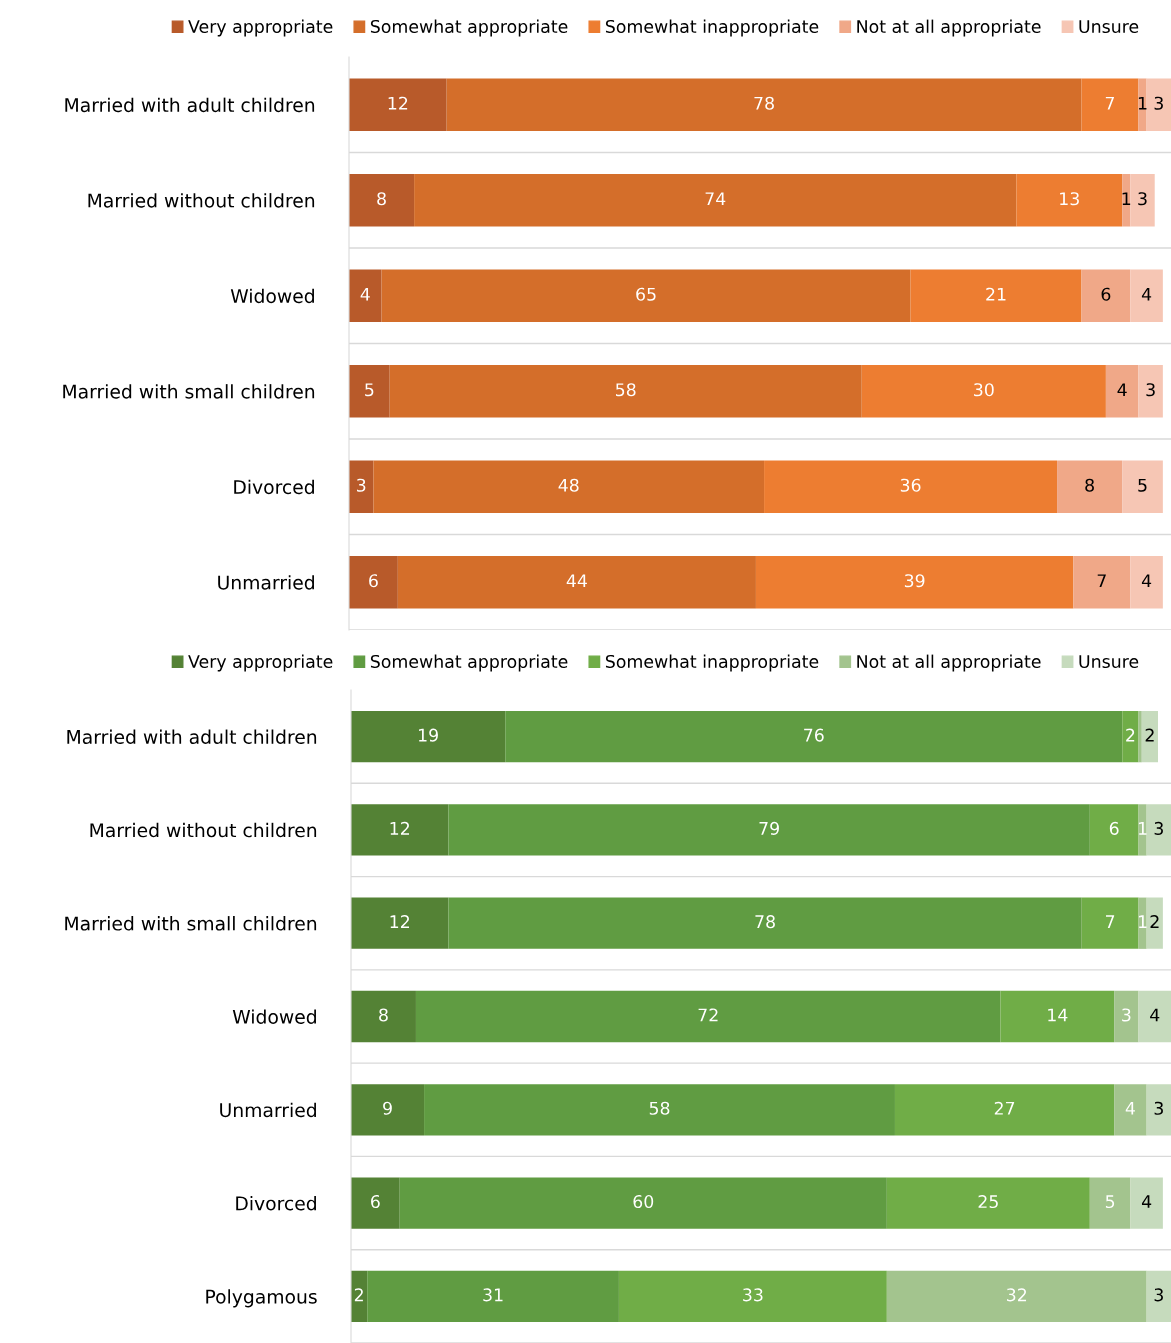 The image size is (1171, 1343). Describe the element at coordinates (984, 390) in the screenshot. I see `data-label: 30` at that location.